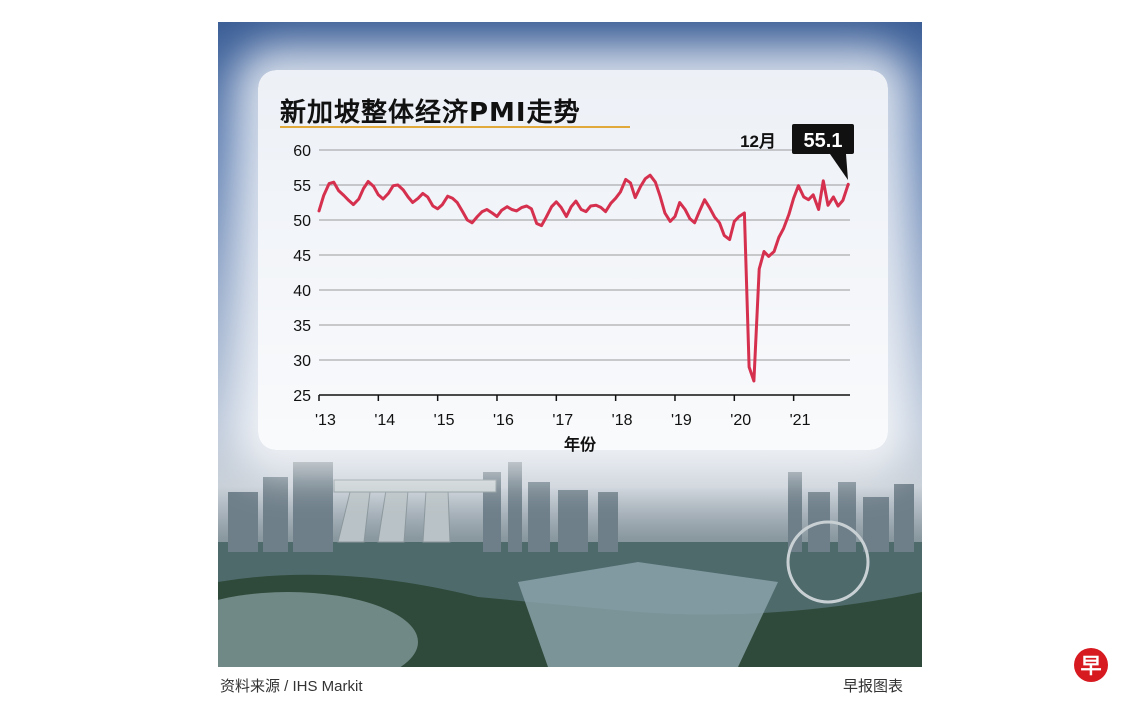 The width and height of the screenshot is (1140, 712). I want to click on x-tick-label: '16, so click(503, 420).